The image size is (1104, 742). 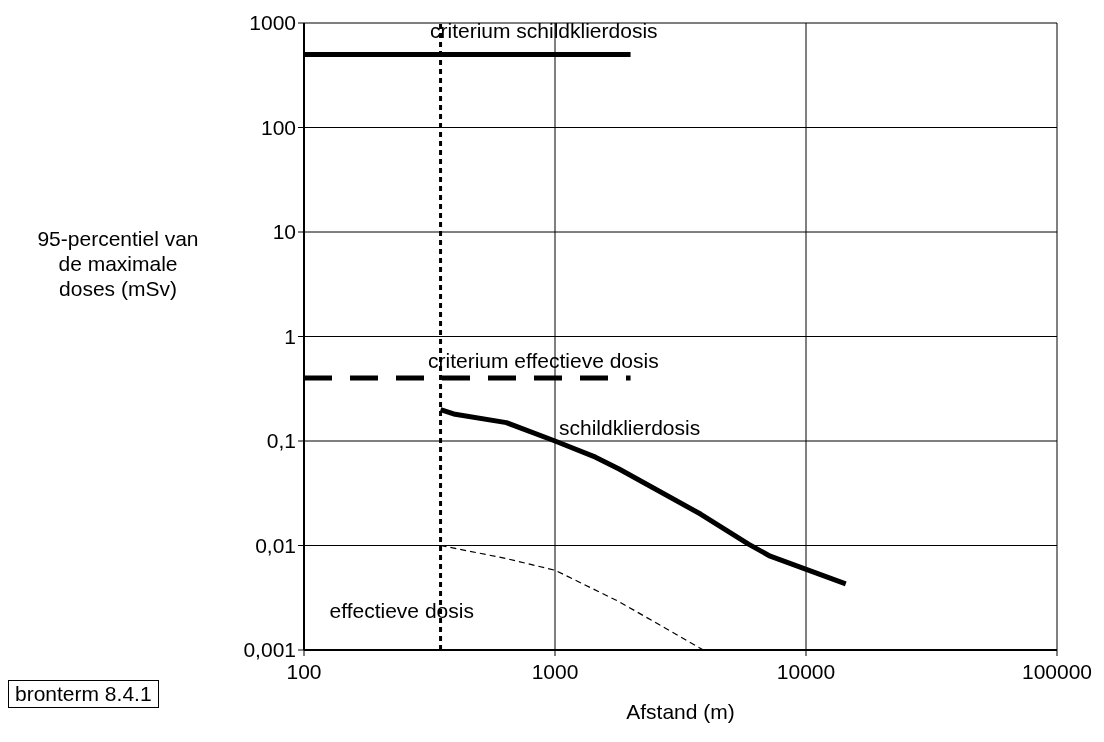 What do you see at coordinates (272, 23) in the screenshot?
I see `y-tick-label: 1000` at bounding box center [272, 23].